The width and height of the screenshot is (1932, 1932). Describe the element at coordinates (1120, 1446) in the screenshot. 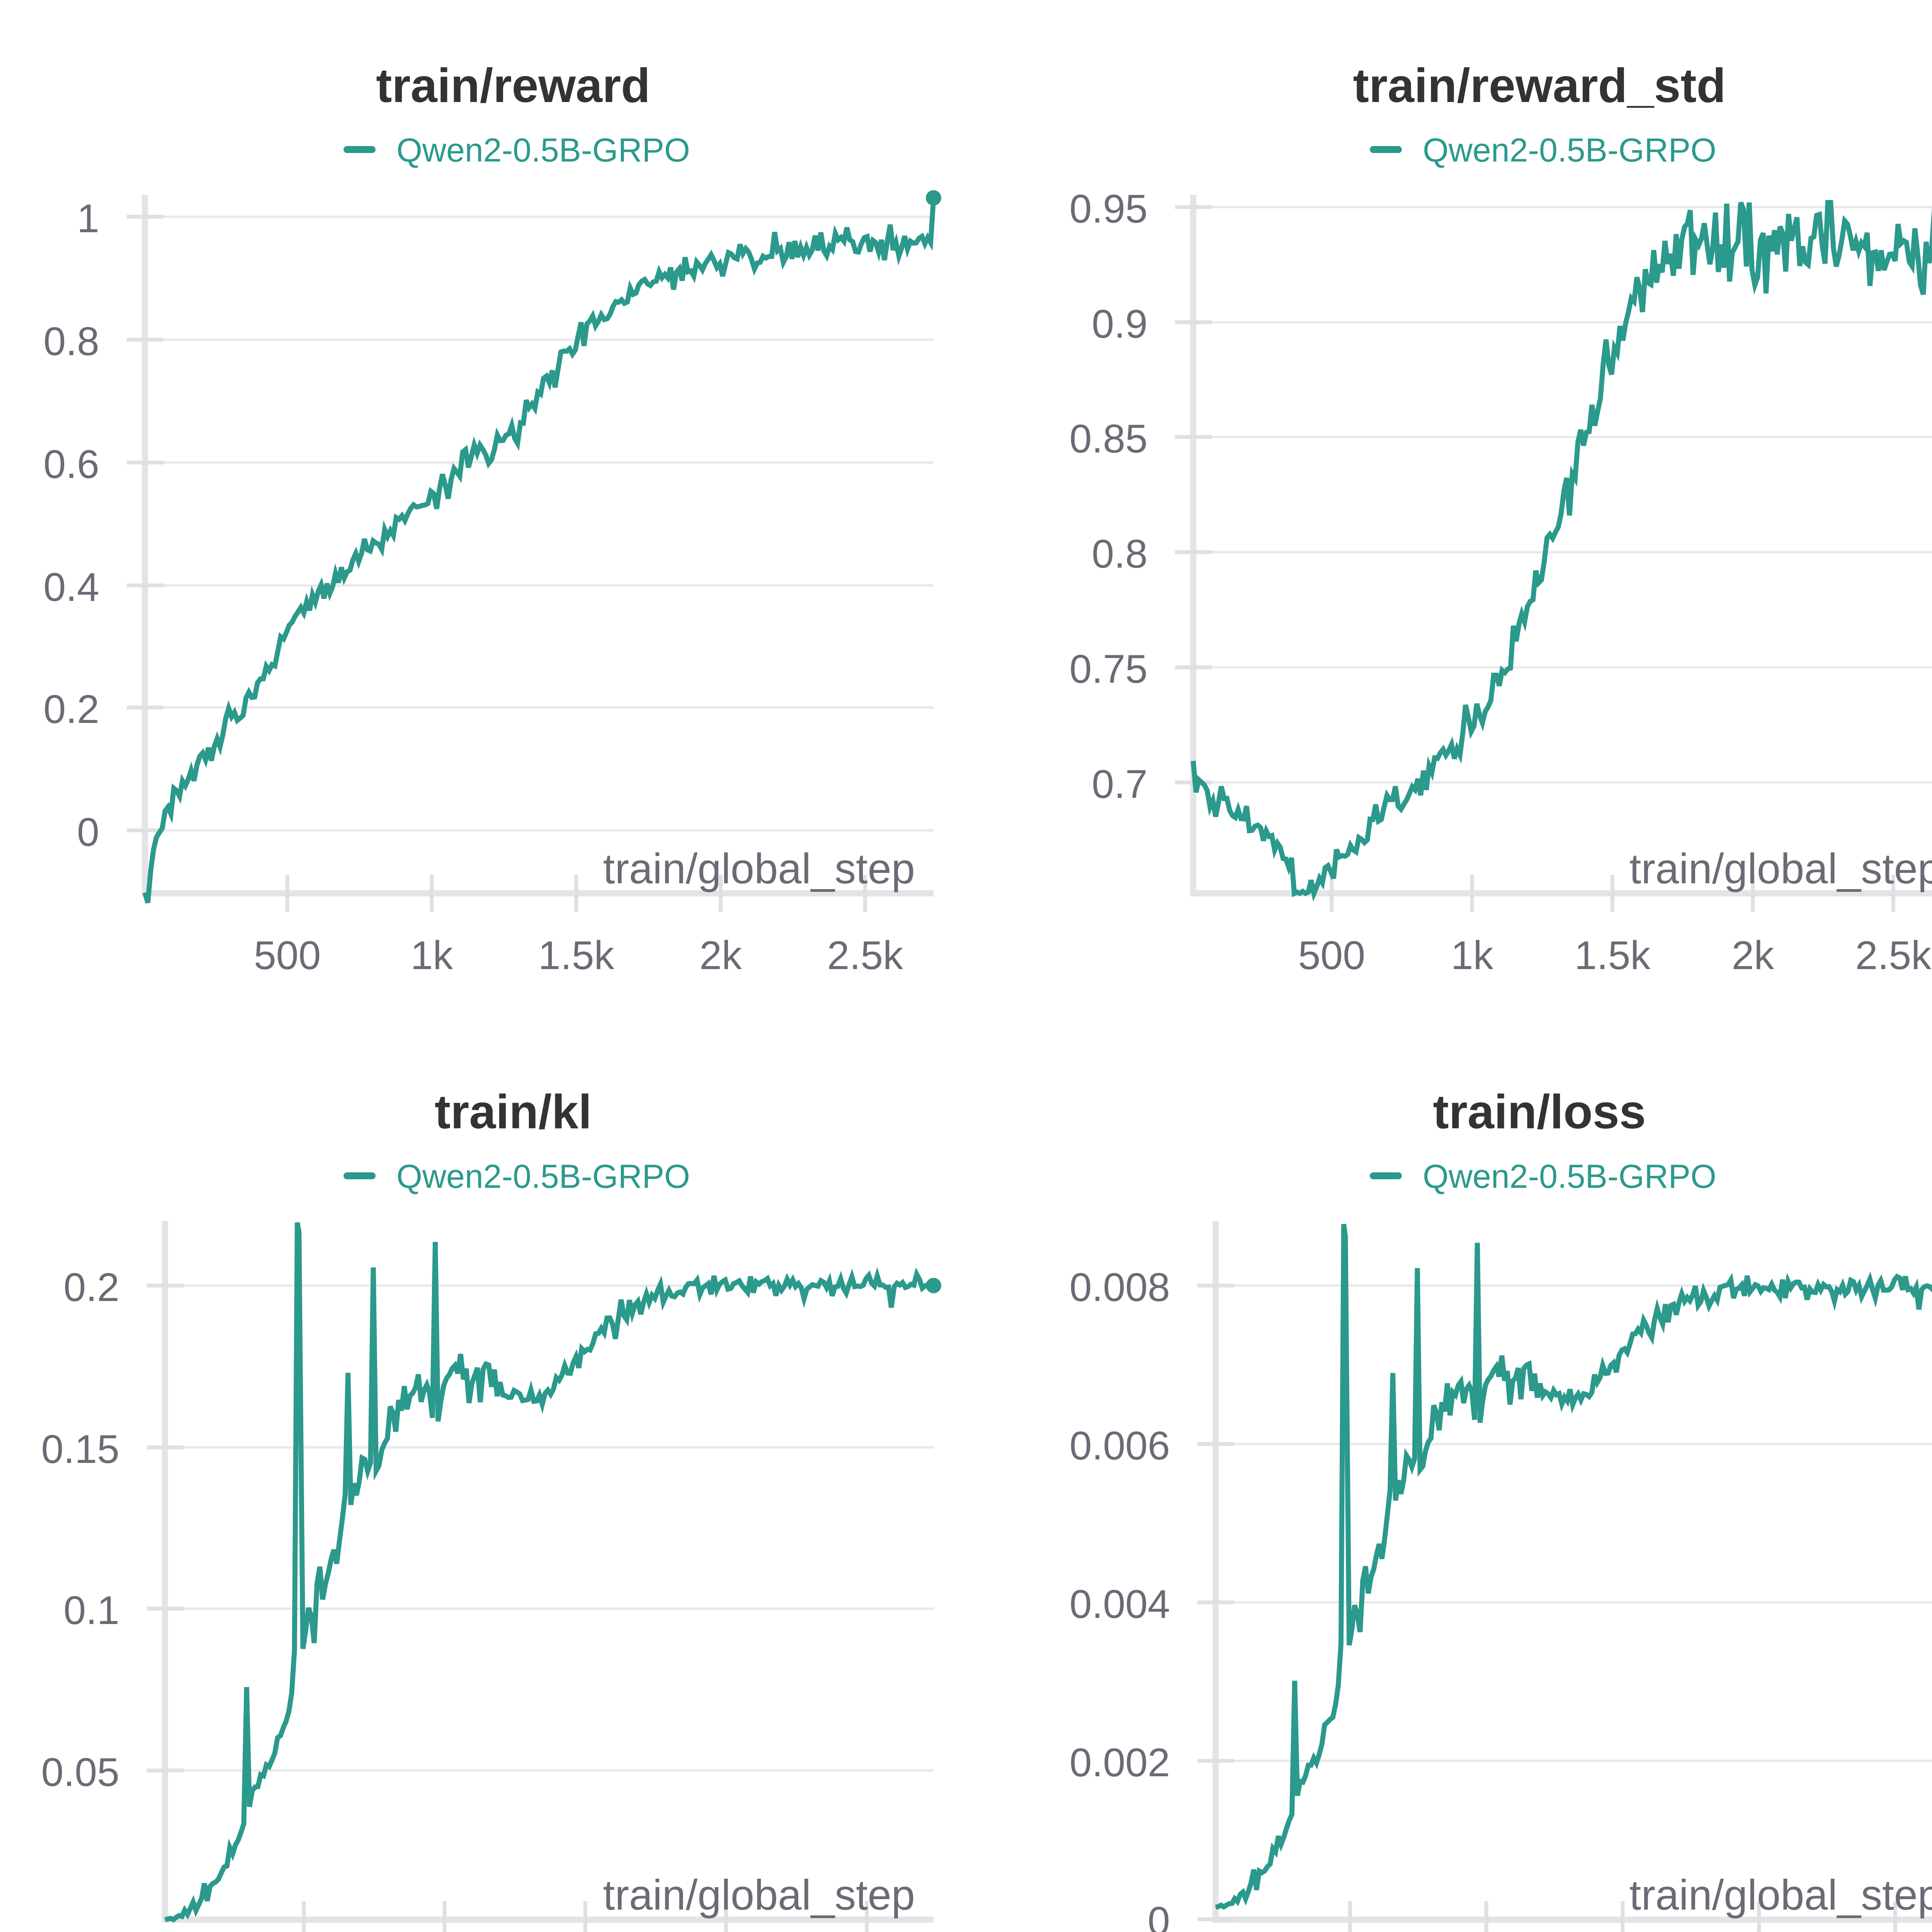

I see `svg-text: 0.006` at that location.